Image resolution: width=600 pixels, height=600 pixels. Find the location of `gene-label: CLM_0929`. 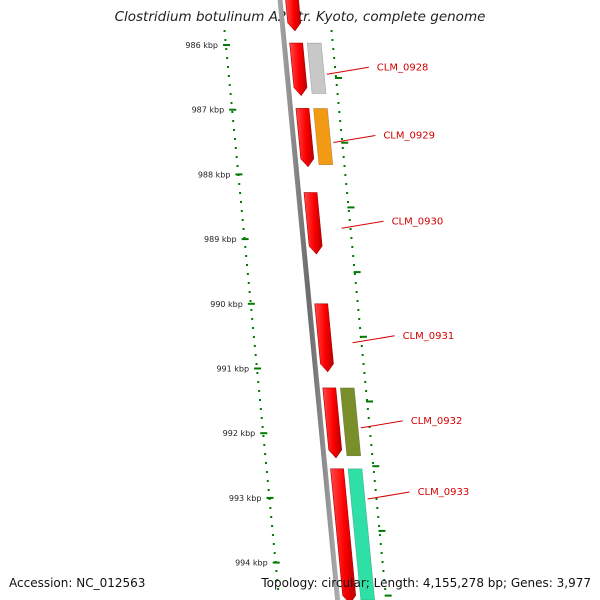

gene-label: CLM_0929 is located at coordinates (409, 136).